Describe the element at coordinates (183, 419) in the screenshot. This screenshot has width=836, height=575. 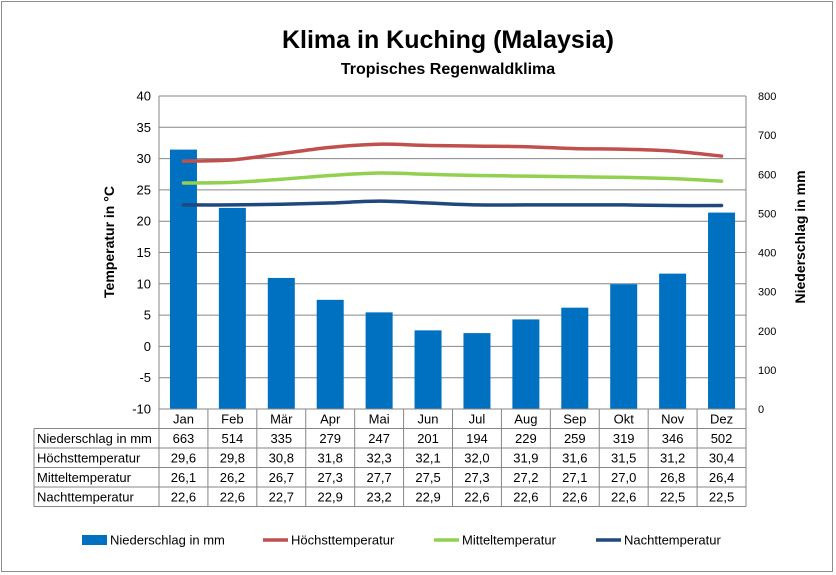
I see `category-label: Jan` at that location.